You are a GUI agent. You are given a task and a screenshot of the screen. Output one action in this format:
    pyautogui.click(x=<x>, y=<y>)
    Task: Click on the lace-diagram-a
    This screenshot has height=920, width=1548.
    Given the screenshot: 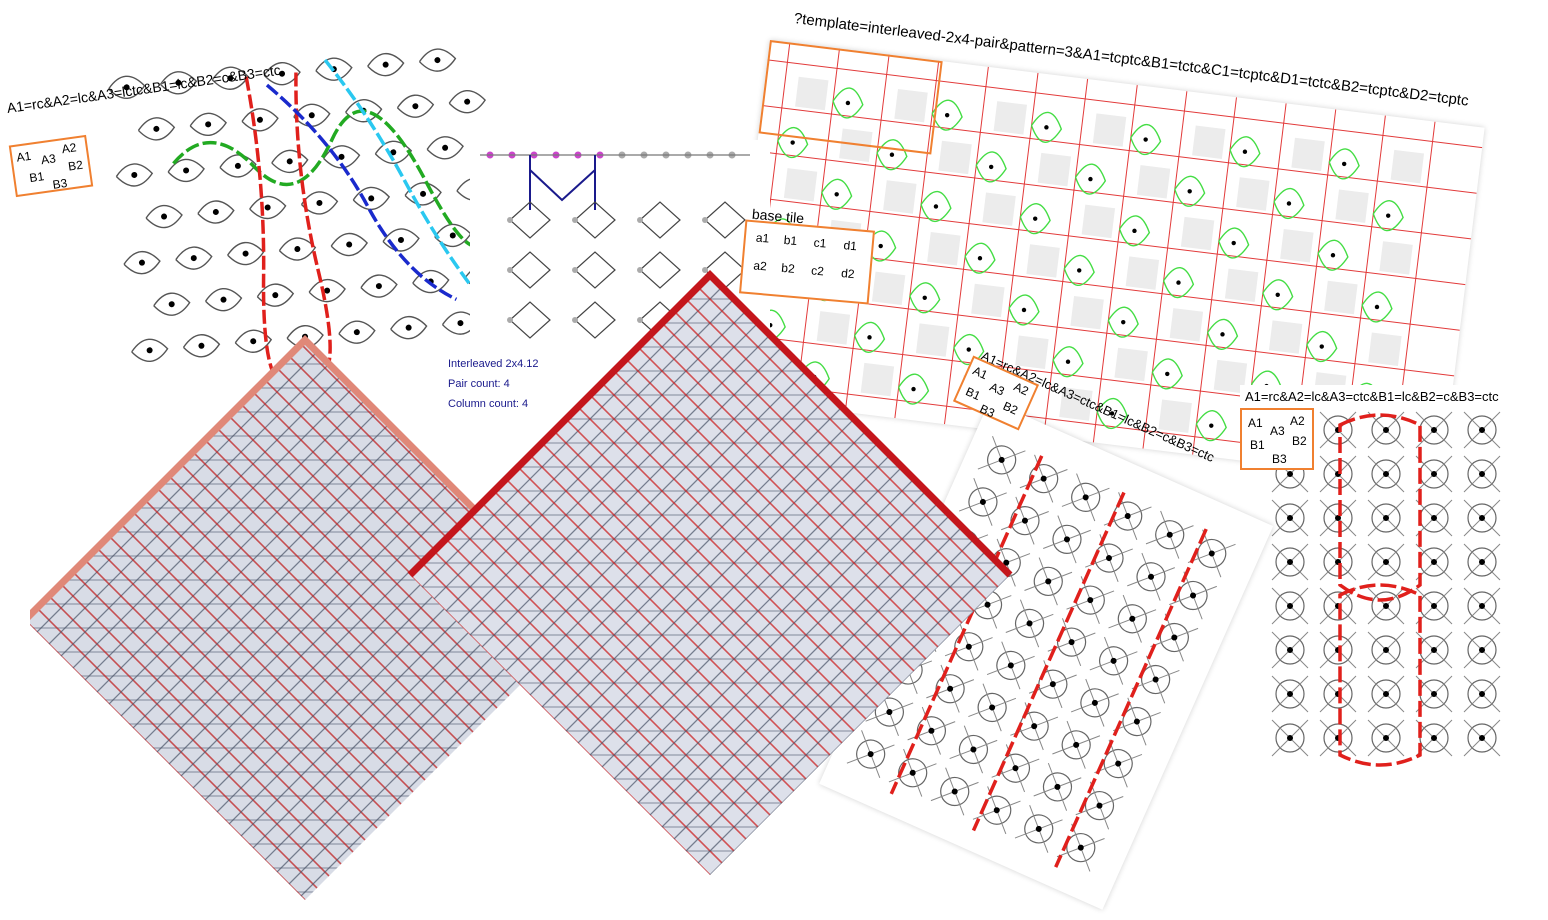 What is the action you would take?
    pyautogui.click(x=305, y=217)
    